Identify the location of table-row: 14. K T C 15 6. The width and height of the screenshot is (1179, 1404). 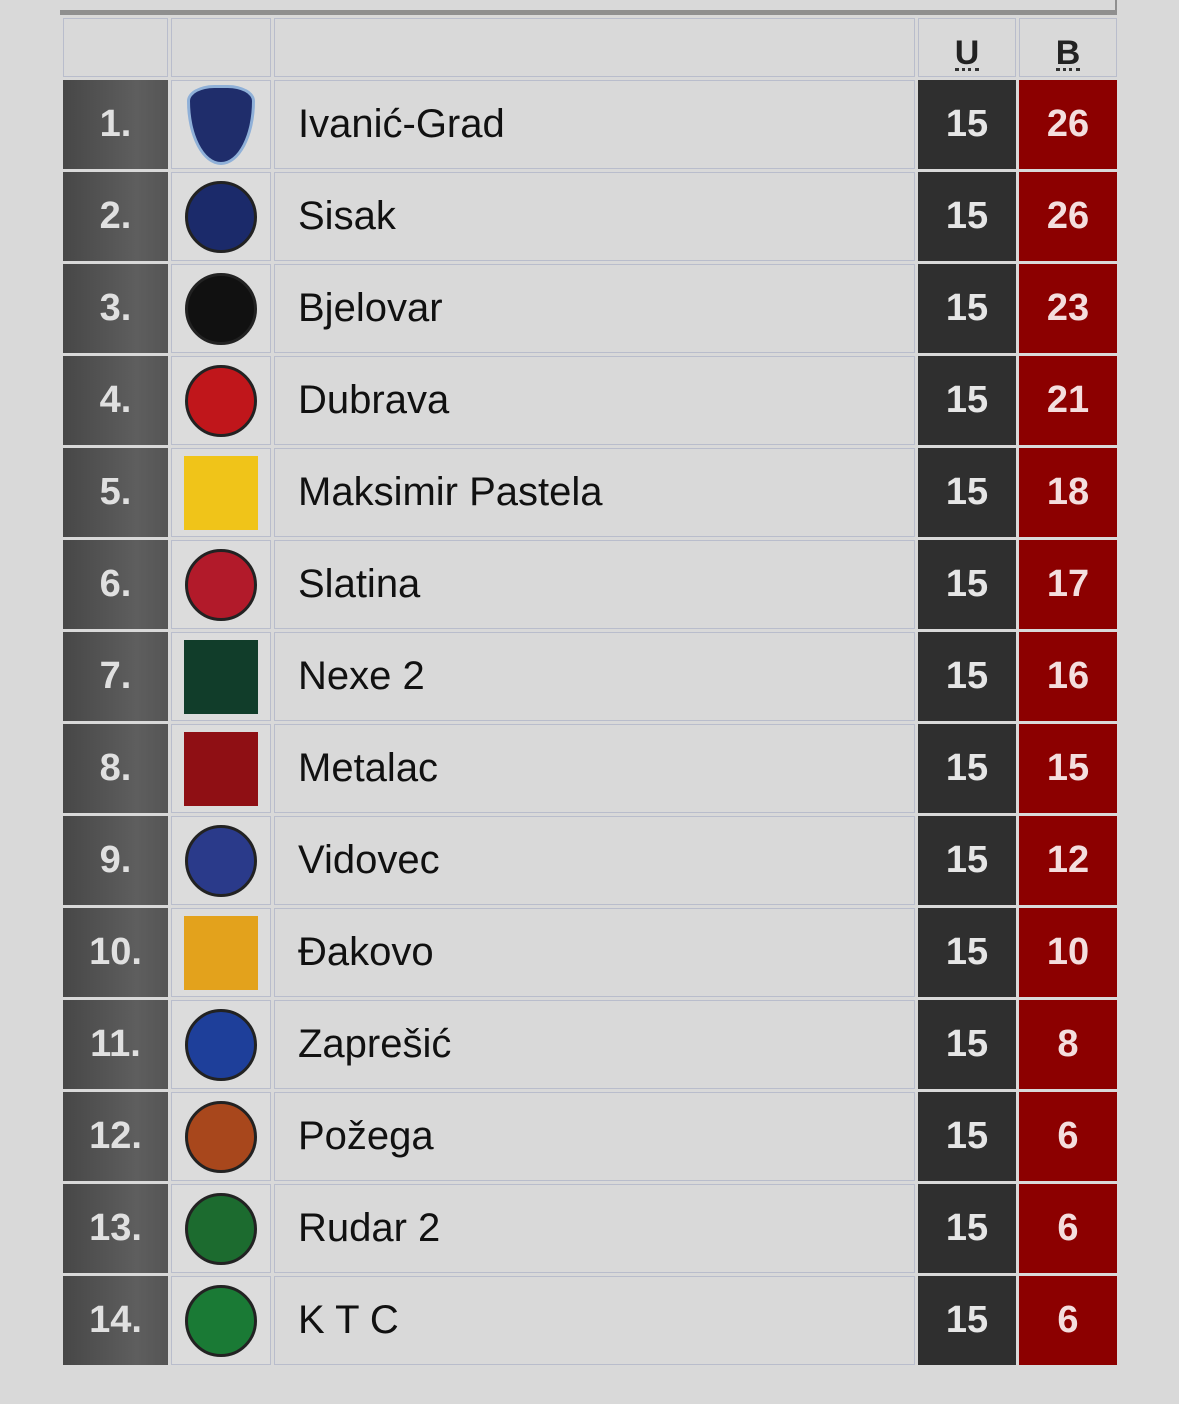
(590, 1320).